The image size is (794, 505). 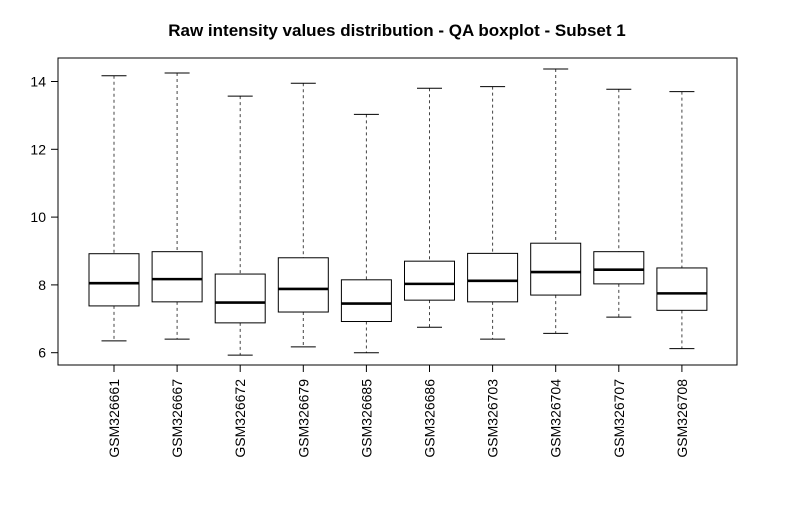 What do you see at coordinates (493, 418) in the screenshot?
I see `x-tick-label: GSM326703` at bounding box center [493, 418].